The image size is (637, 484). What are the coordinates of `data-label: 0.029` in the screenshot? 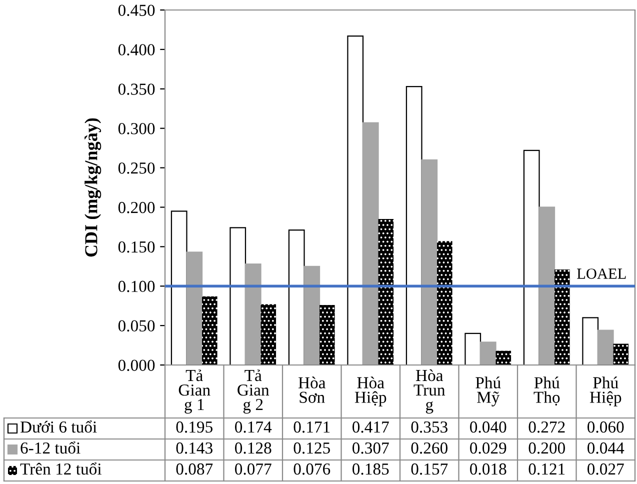 It's located at (488, 448).